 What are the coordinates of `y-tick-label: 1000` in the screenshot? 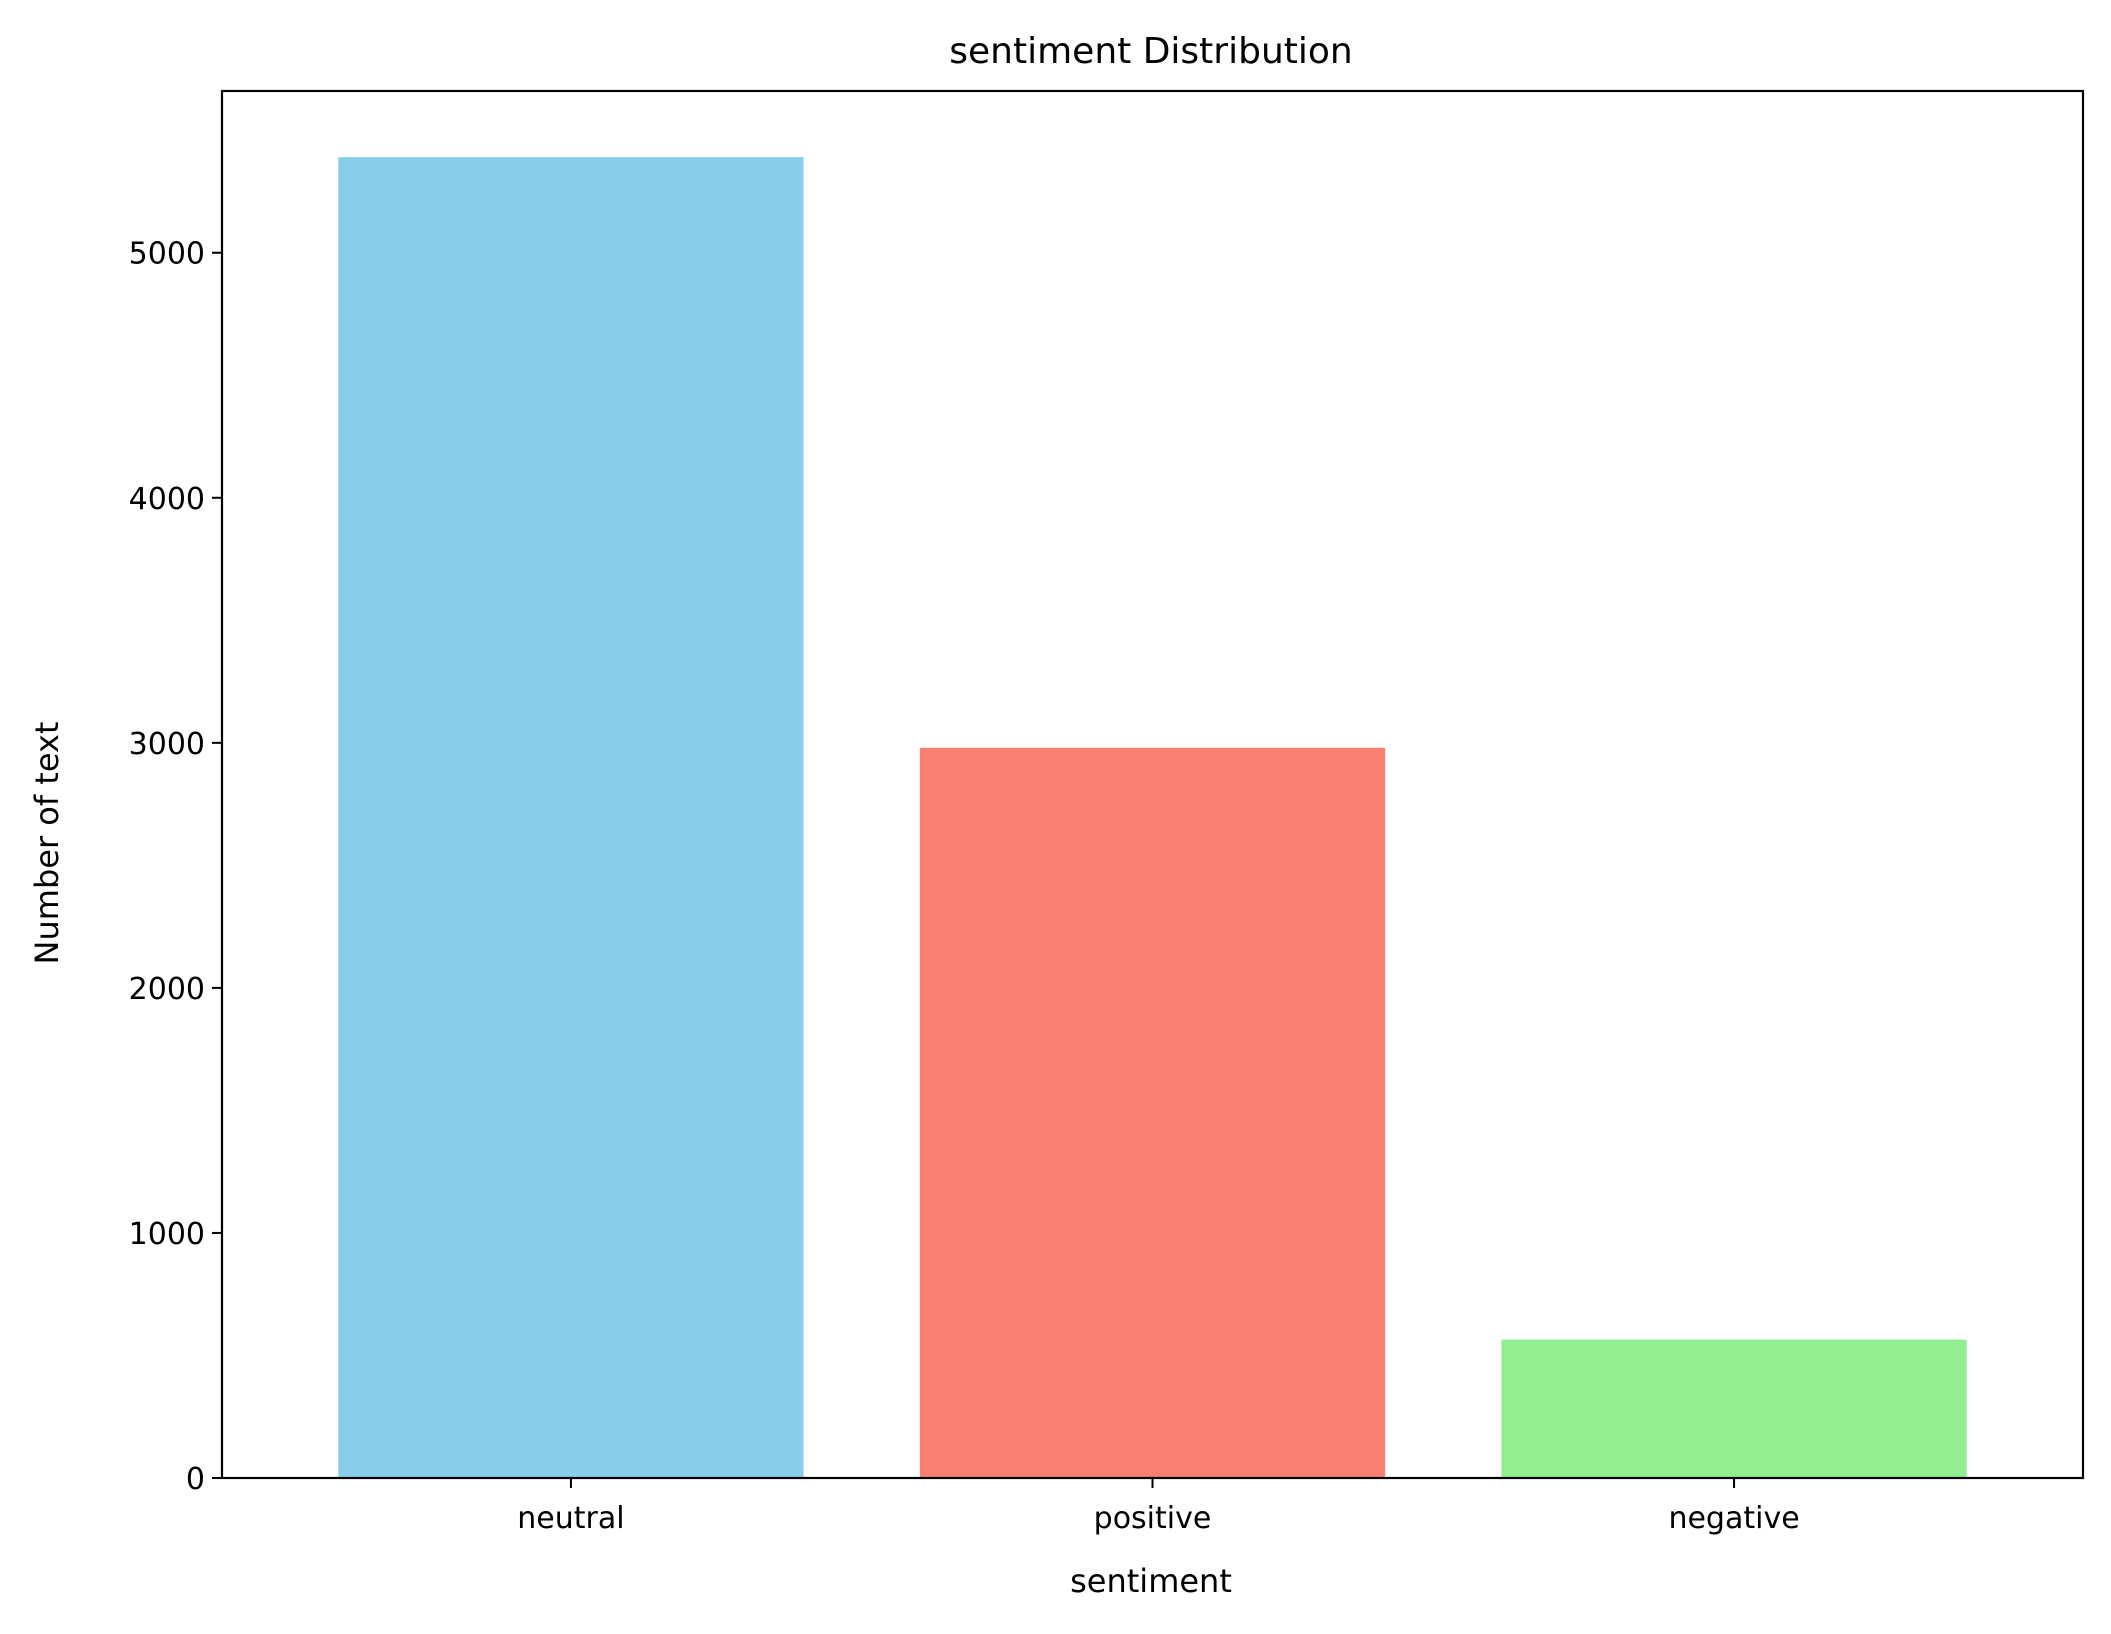 It's located at (167, 1234).